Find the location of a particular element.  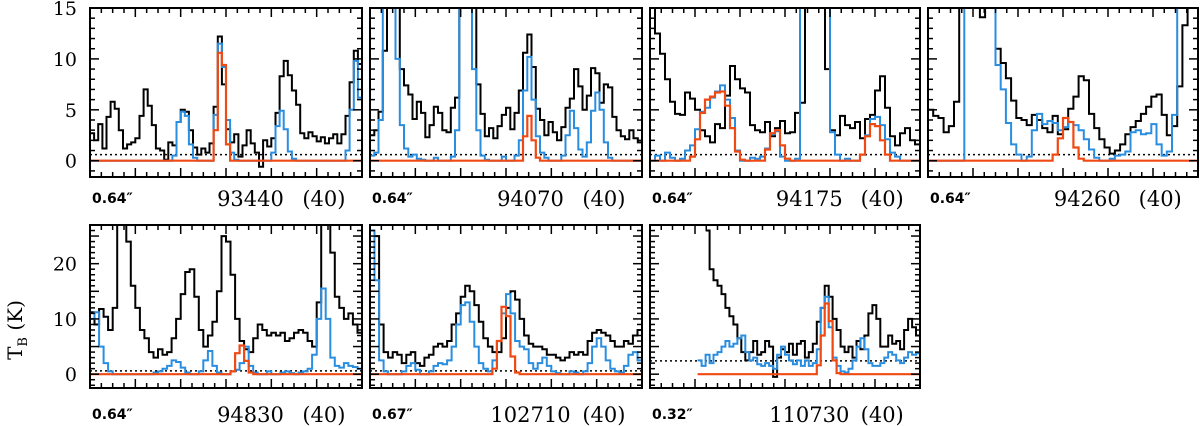

beam-size-label: 0.32″ is located at coordinates (672, 415).